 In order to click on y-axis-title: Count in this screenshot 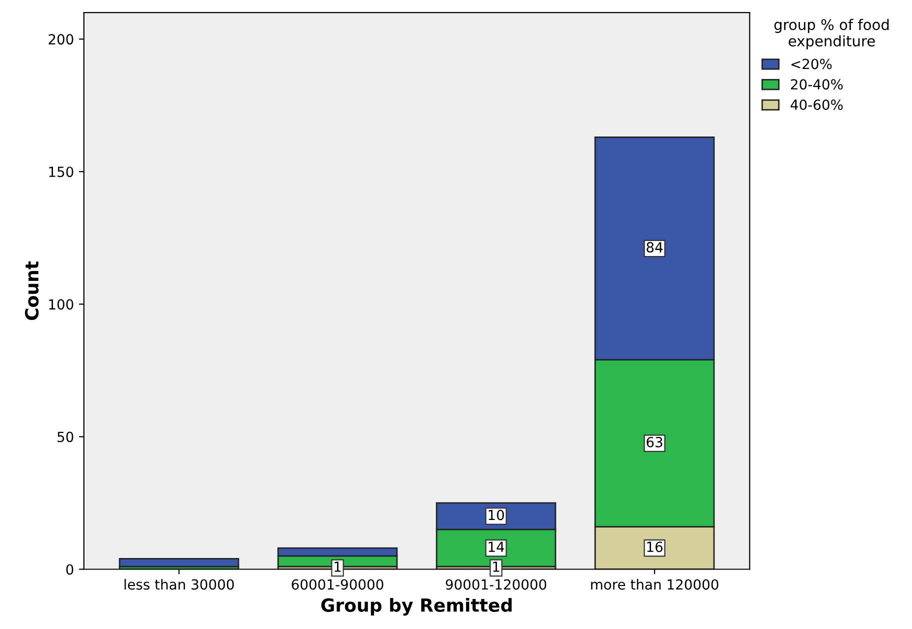, I will do `click(31, 290)`.